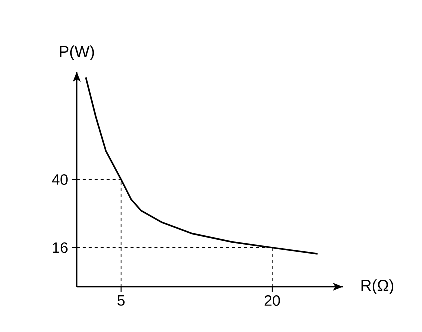 The image size is (422, 332). I want to click on y-axis-title: P(W), so click(77, 53).